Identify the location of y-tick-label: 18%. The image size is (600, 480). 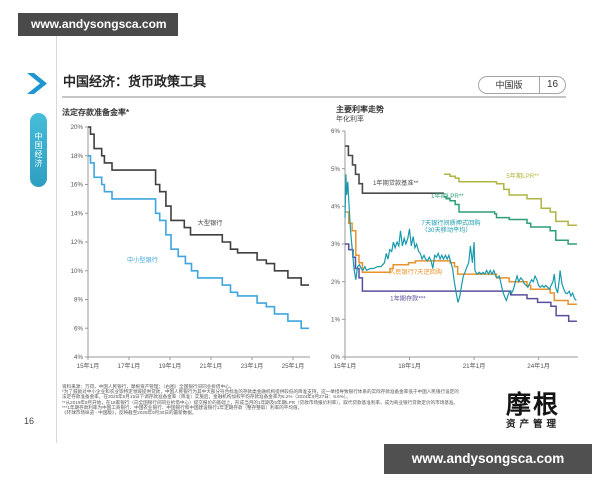
(77, 156).